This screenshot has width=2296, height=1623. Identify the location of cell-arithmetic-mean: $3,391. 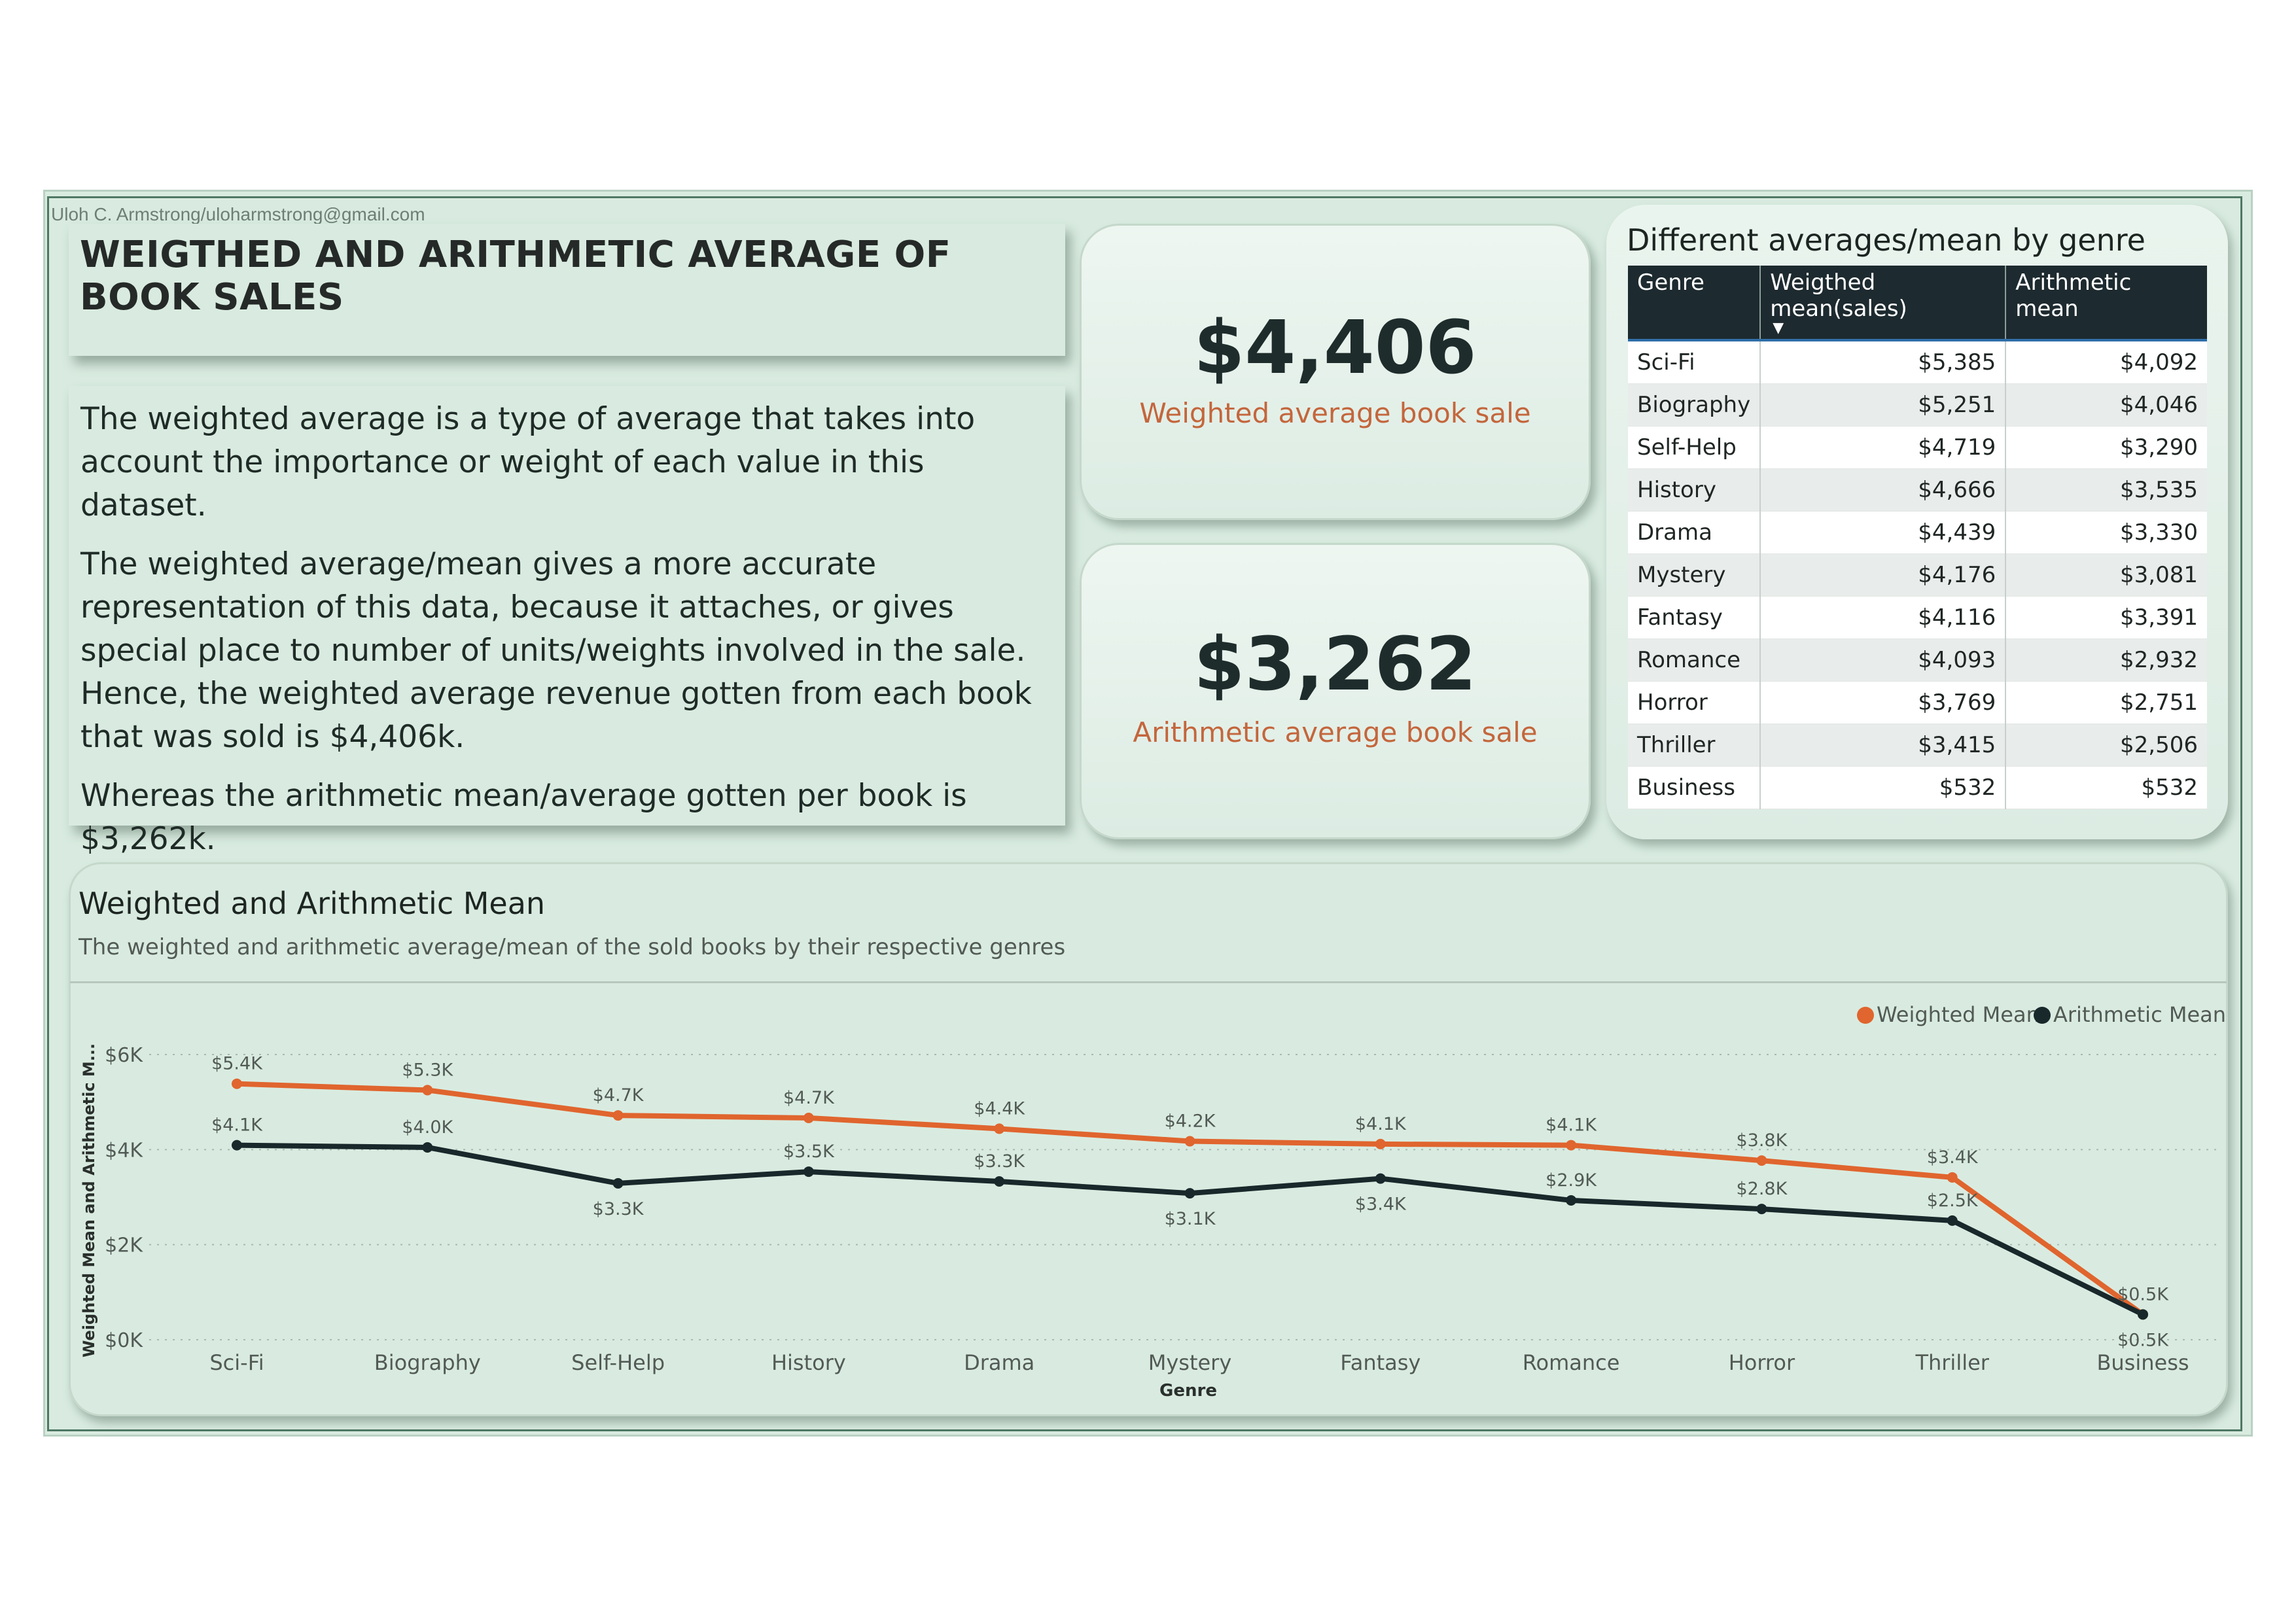
(2106, 617).